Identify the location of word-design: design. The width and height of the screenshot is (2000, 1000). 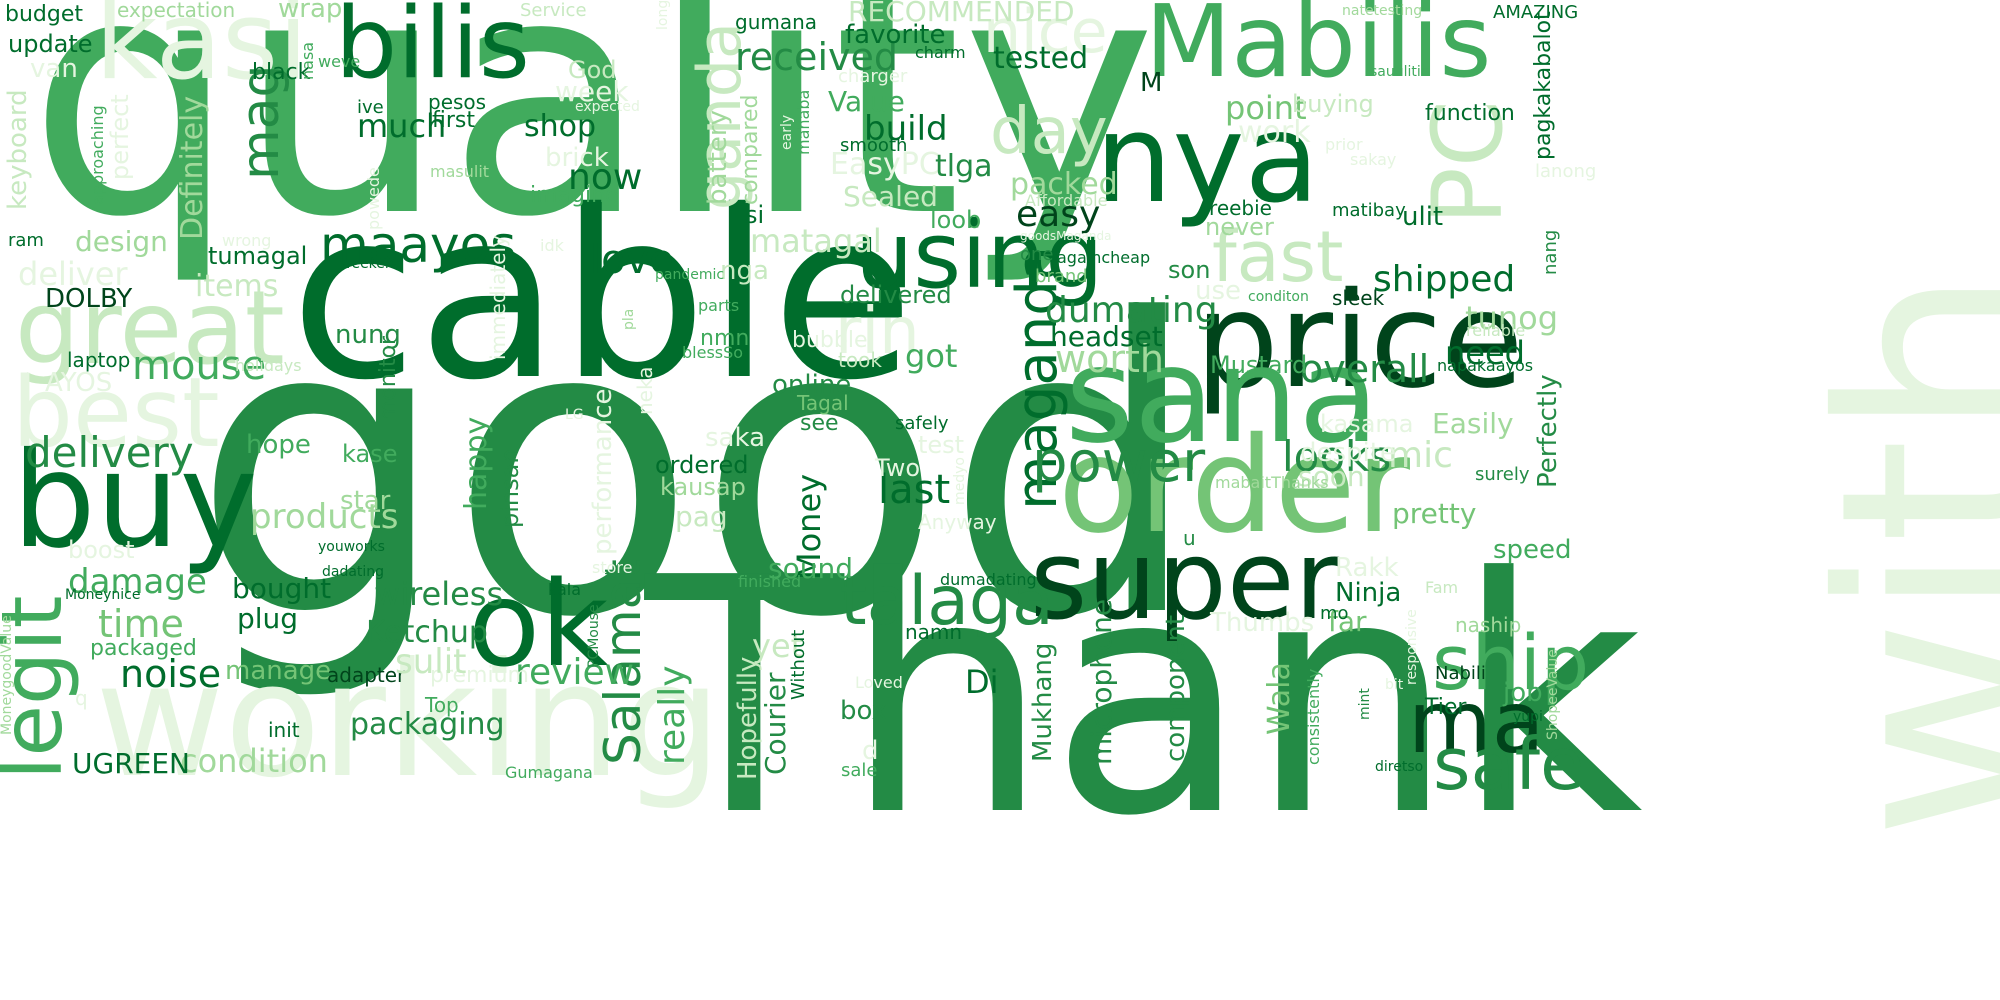
(121, 241).